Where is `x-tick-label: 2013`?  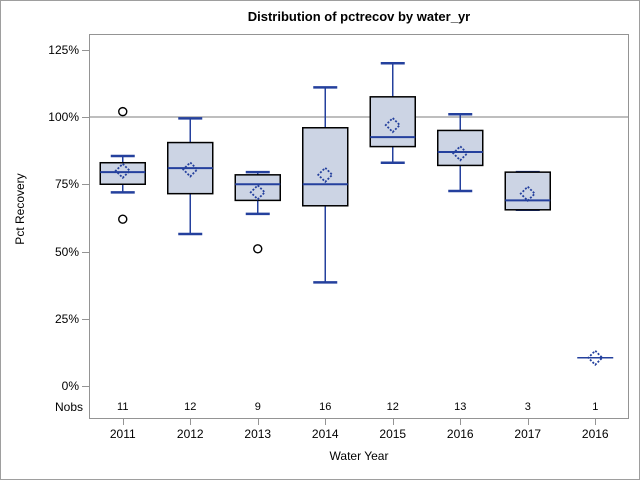 x-tick-label: 2013 is located at coordinates (258, 434).